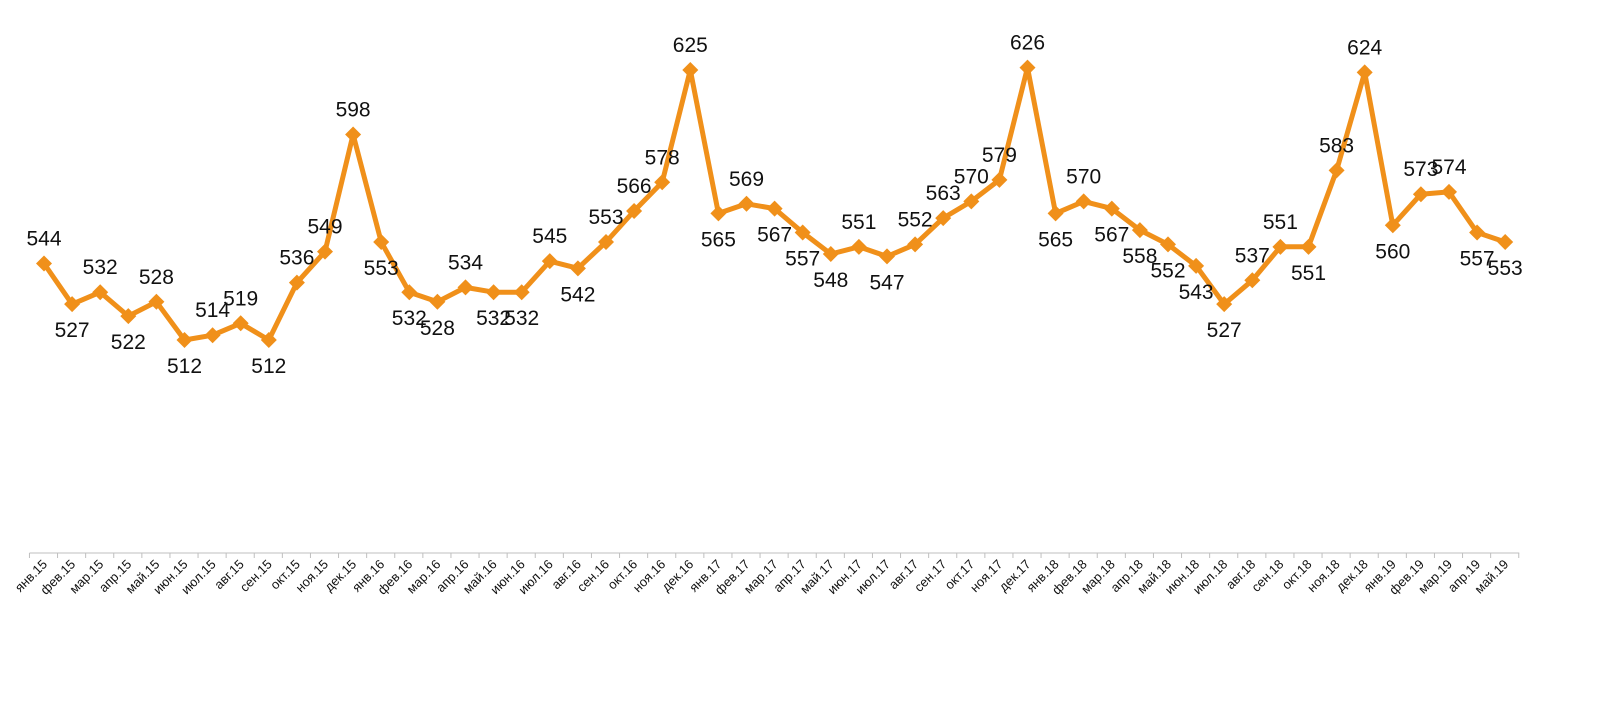 This screenshot has width=1606, height=705. Describe the element at coordinates (465, 262) in the screenshot. I see `data-label: 534` at that location.